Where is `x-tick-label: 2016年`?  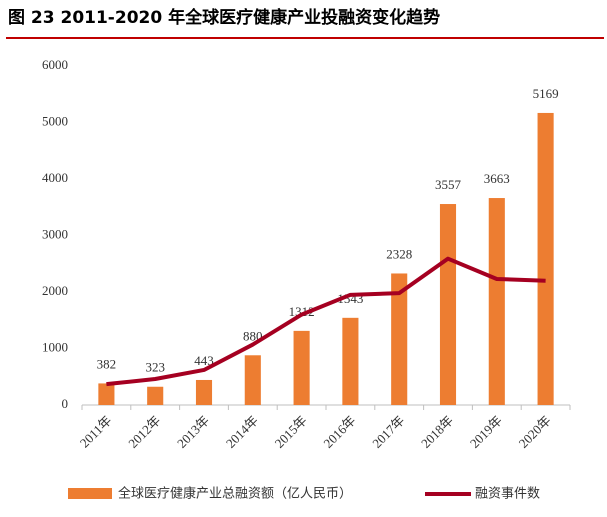 x-tick-label: 2016年 is located at coordinates (339, 432).